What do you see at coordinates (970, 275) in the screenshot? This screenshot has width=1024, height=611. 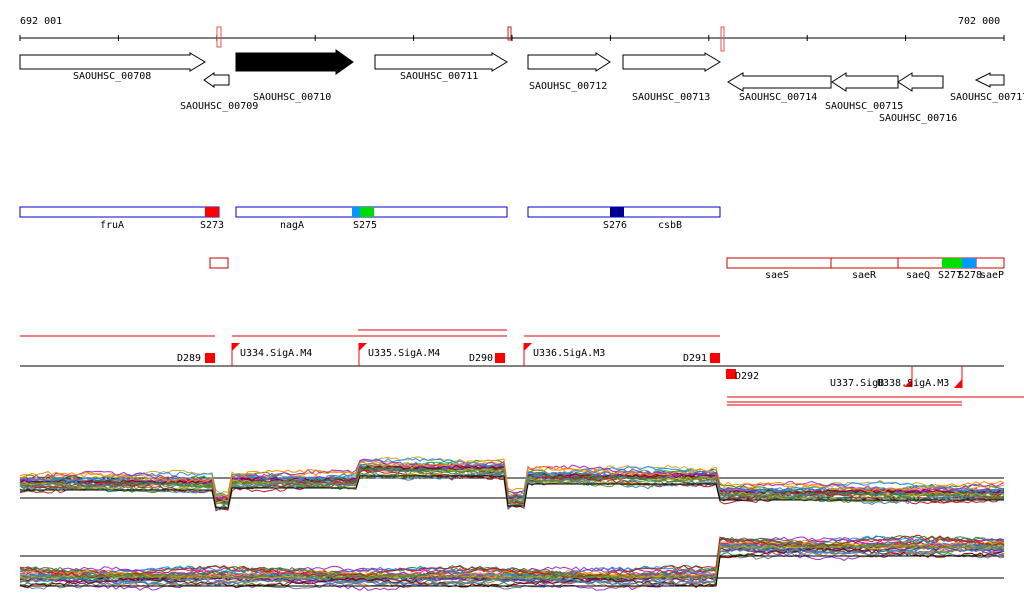 I see `signal-label: S278` at bounding box center [970, 275].